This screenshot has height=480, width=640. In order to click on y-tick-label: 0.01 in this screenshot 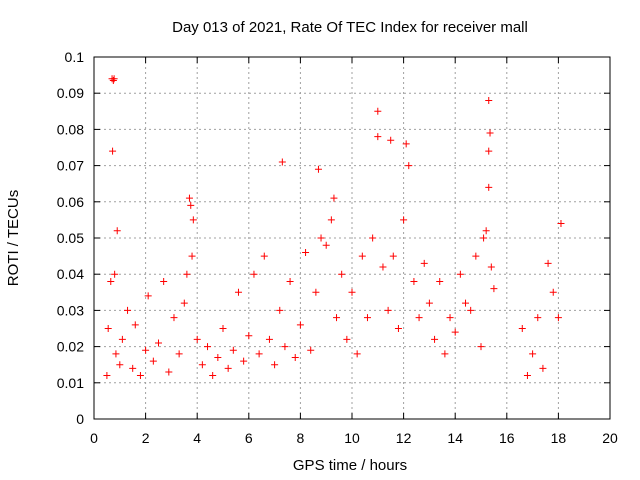, I will do `click(70, 383)`.